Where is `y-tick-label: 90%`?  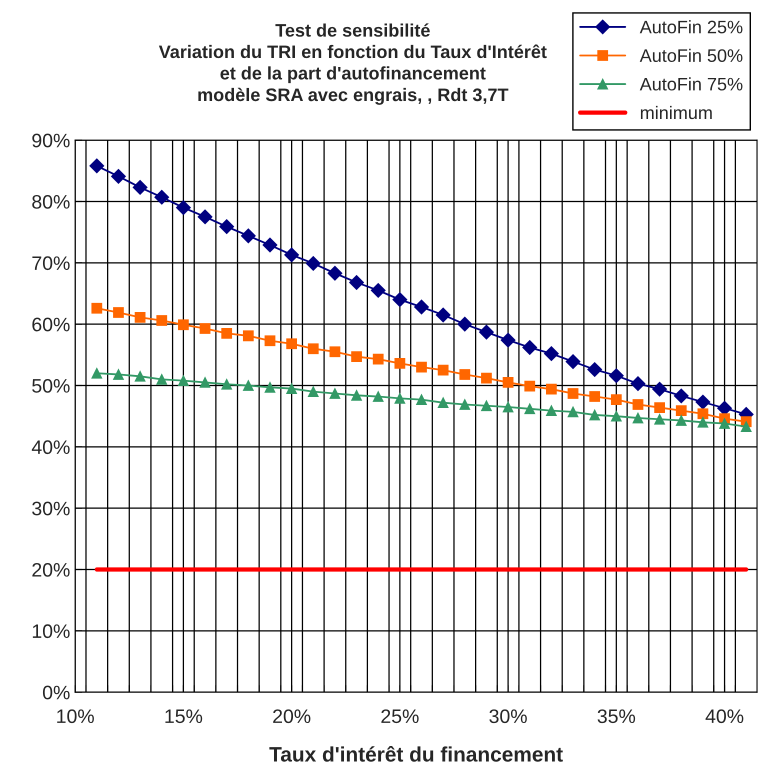 y-tick-label: 90% is located at coordinates (51, 141).